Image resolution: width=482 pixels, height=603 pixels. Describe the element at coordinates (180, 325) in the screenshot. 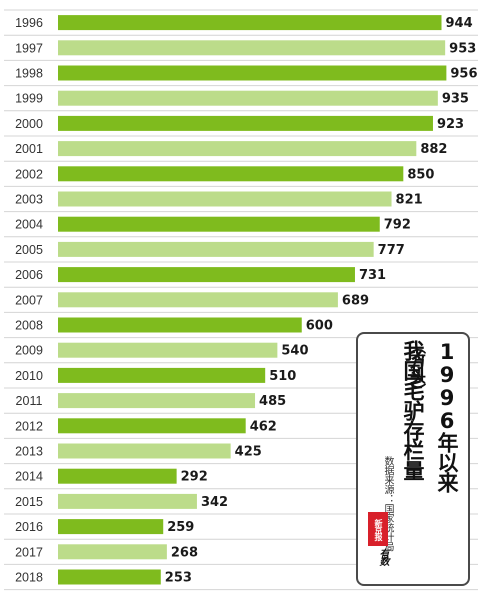

I see `bar-2008` at that location.